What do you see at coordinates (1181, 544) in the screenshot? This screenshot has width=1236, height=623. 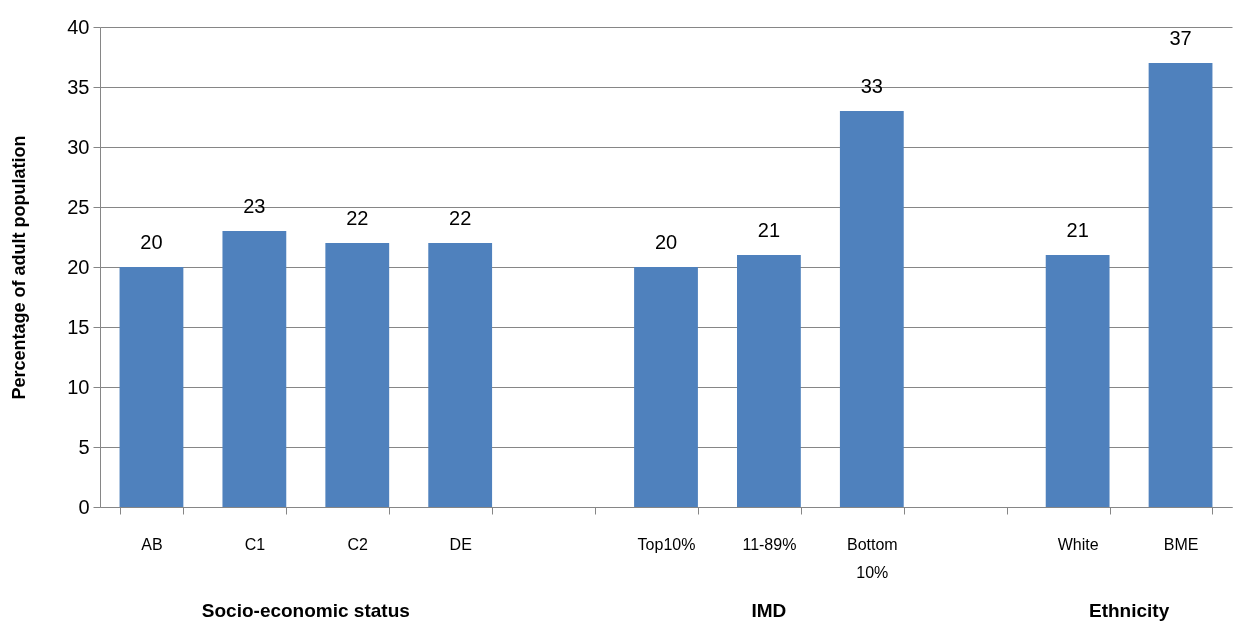 I see `x-tick-label: BME` at bounding box center [1181, 544].